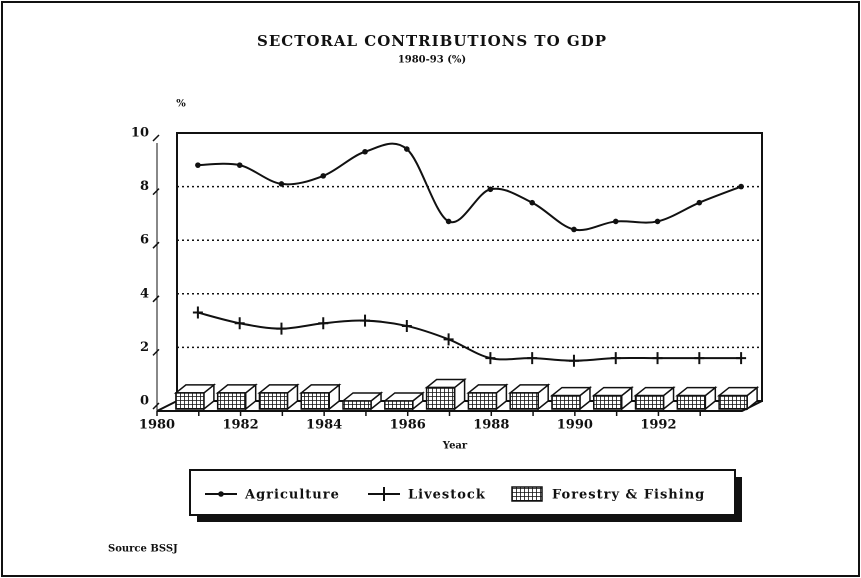  I want to click on line, so click(469, 187).